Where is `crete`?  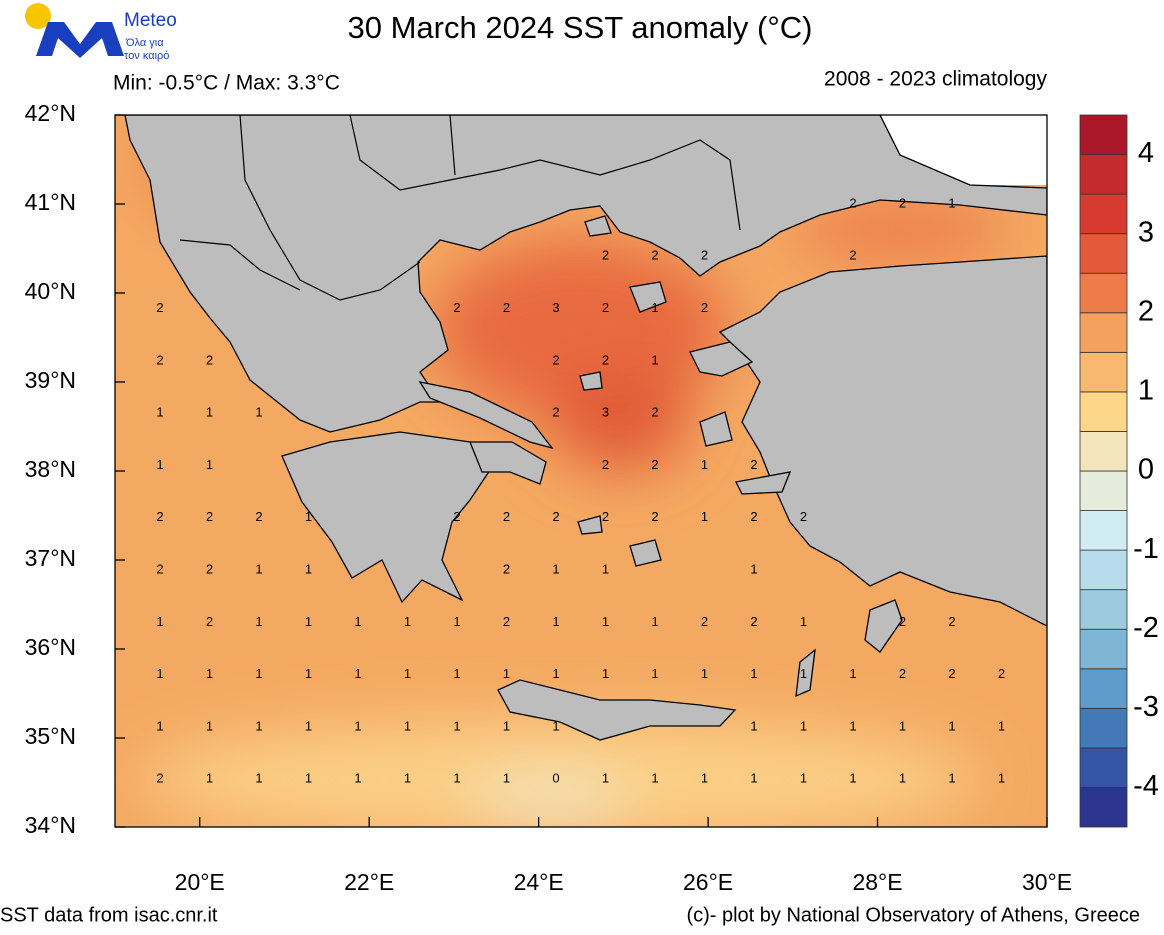 crete is located at coordinates (617, 710).